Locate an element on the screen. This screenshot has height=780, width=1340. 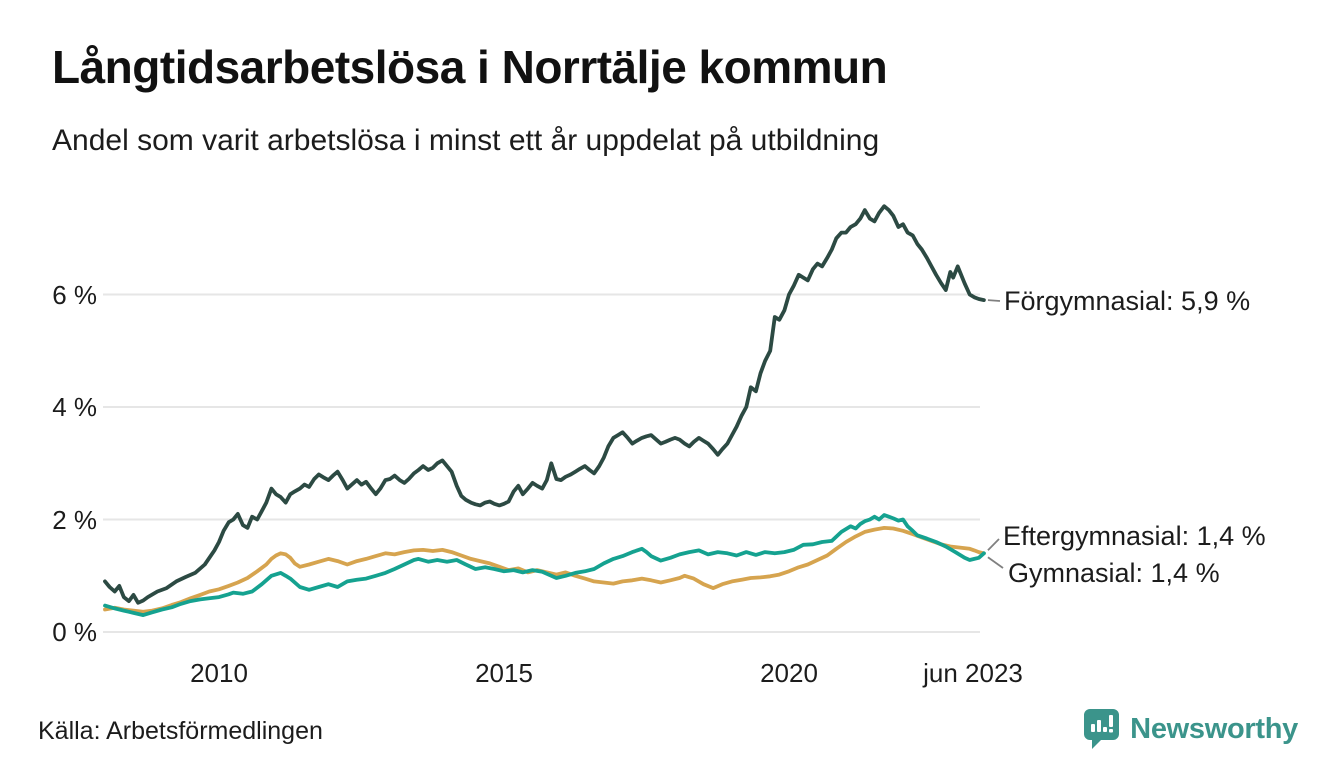
y-axis-tick: 2 % is located at coordinates (74, 519).